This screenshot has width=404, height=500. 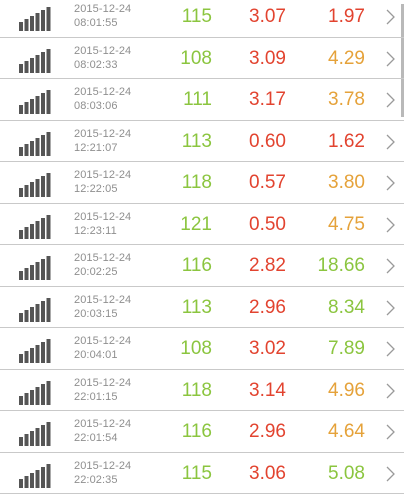 I want to click on value-3: 18.66, so click(x=341, y=265).